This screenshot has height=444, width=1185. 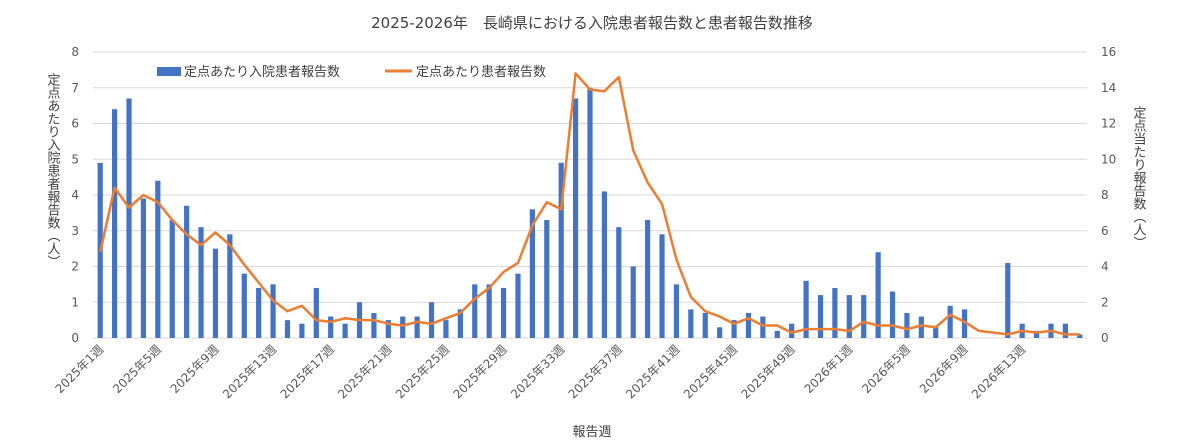 What do you see at coordinates (249, 371) in the screenshot?
I see `x-tick-label: 2025年13週` at bounding box center [249, 371].